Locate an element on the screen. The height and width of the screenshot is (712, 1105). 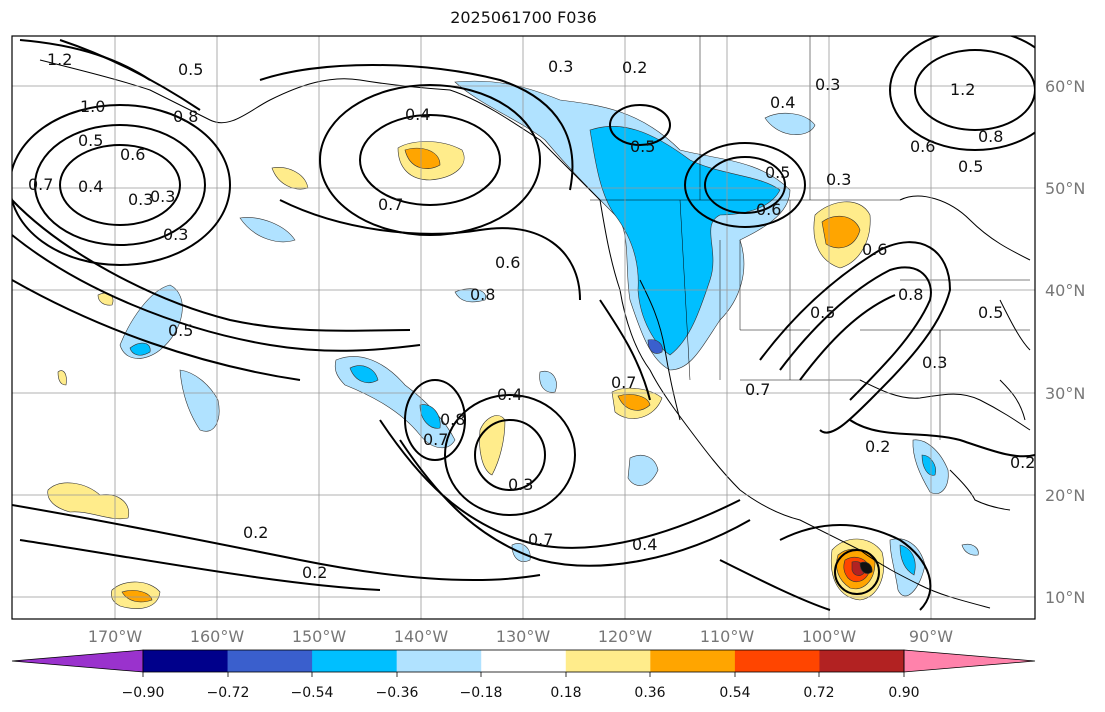
svg-text: −0.36 is located at coordinates (397, 693).